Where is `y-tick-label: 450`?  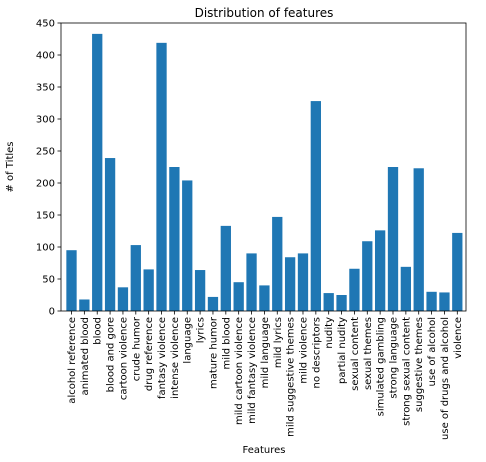 y-tick-label: 450 is located at coordinates (45, 24).